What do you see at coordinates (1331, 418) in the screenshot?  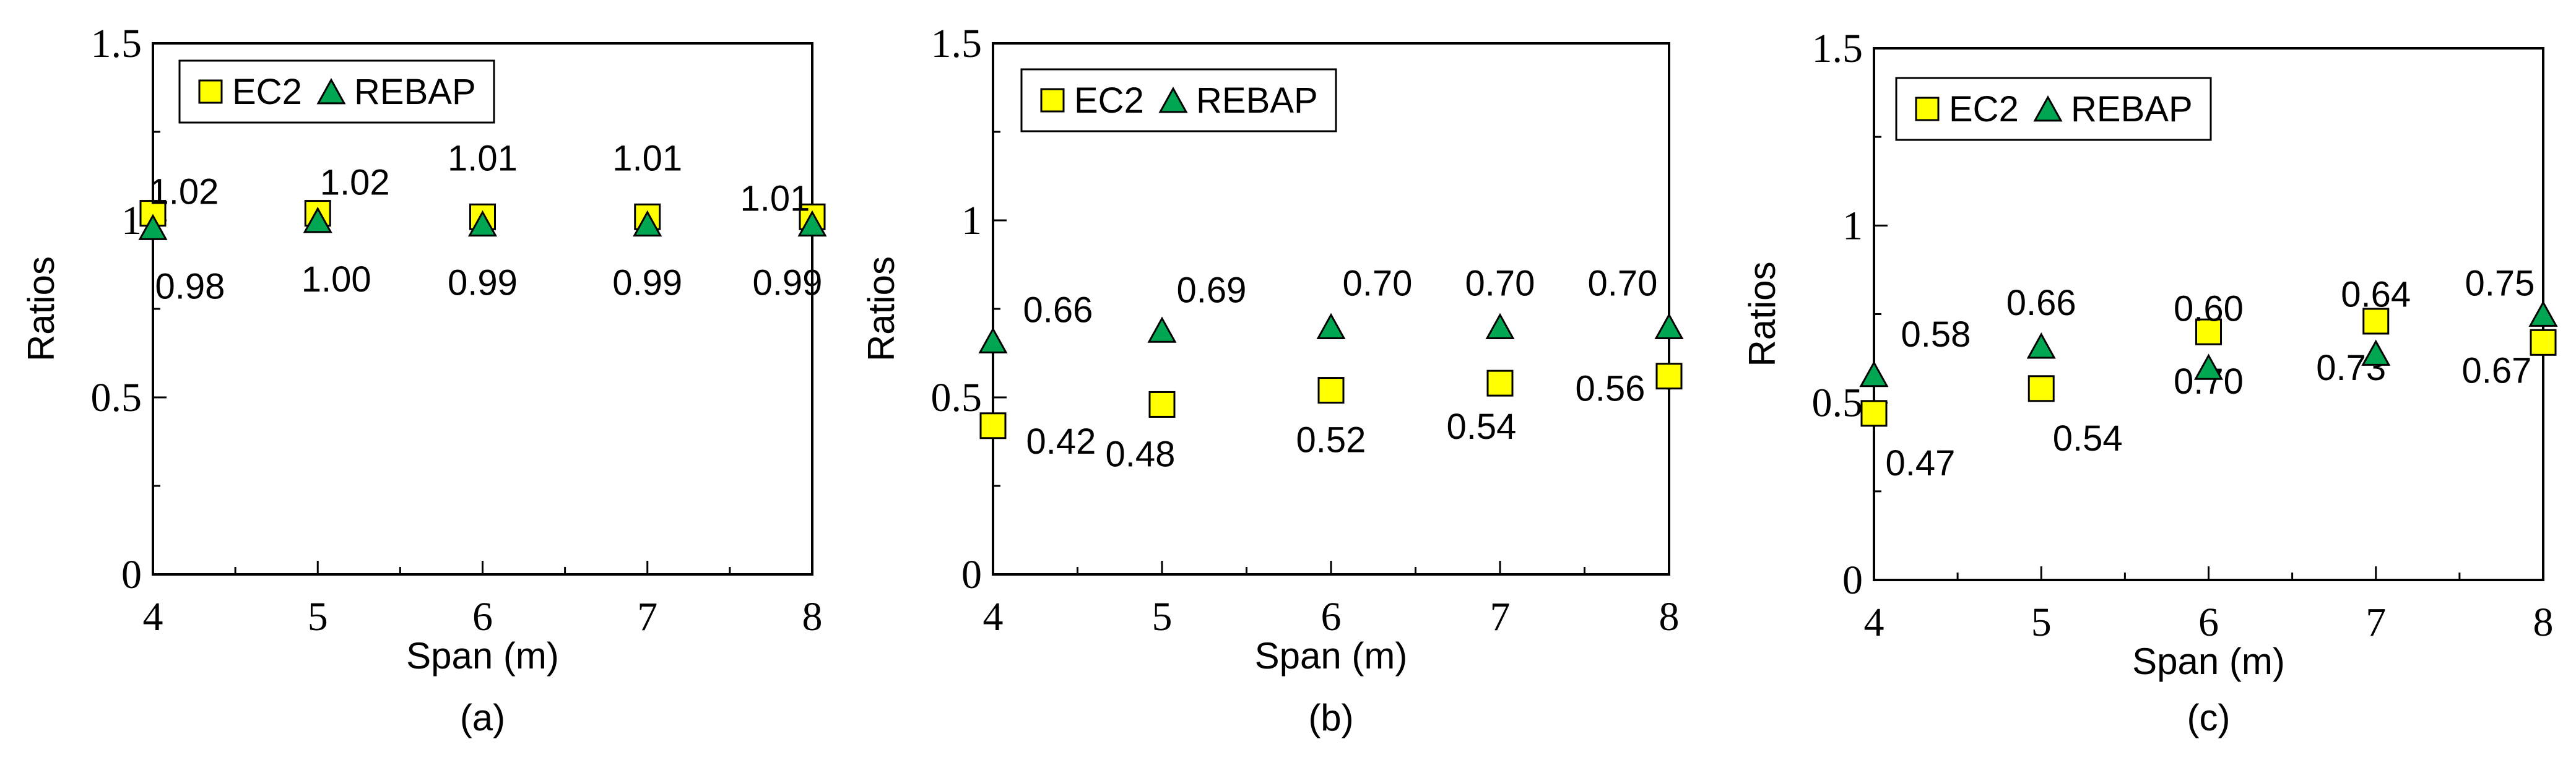 I see `series-ec2: 0.42 0.48 0.52 0.54 0.56` at bounding box center [1331, 418].